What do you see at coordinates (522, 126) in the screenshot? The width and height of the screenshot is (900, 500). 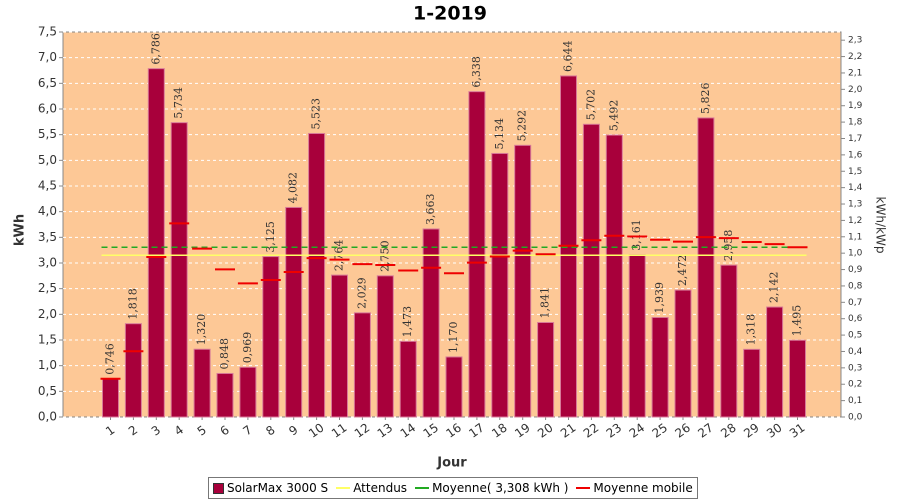 I see `bar-value-label: 5,292` at bounding box center [522, 126].